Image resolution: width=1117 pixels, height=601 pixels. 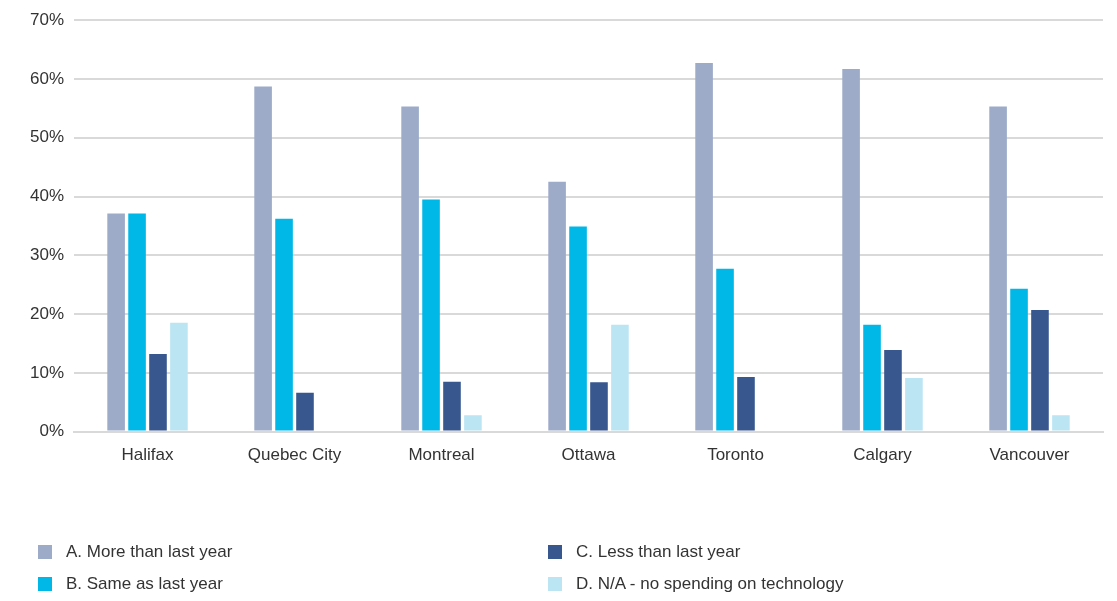 I want to click on y-tick-label: 0%, so click(x=52, y=431).